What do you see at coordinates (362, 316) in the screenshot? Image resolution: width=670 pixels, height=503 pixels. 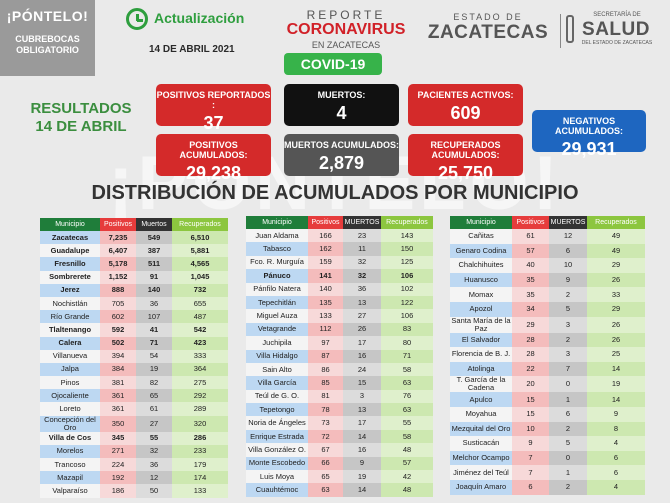 I see `cell-value: 27` at bounding box center [362, 316].